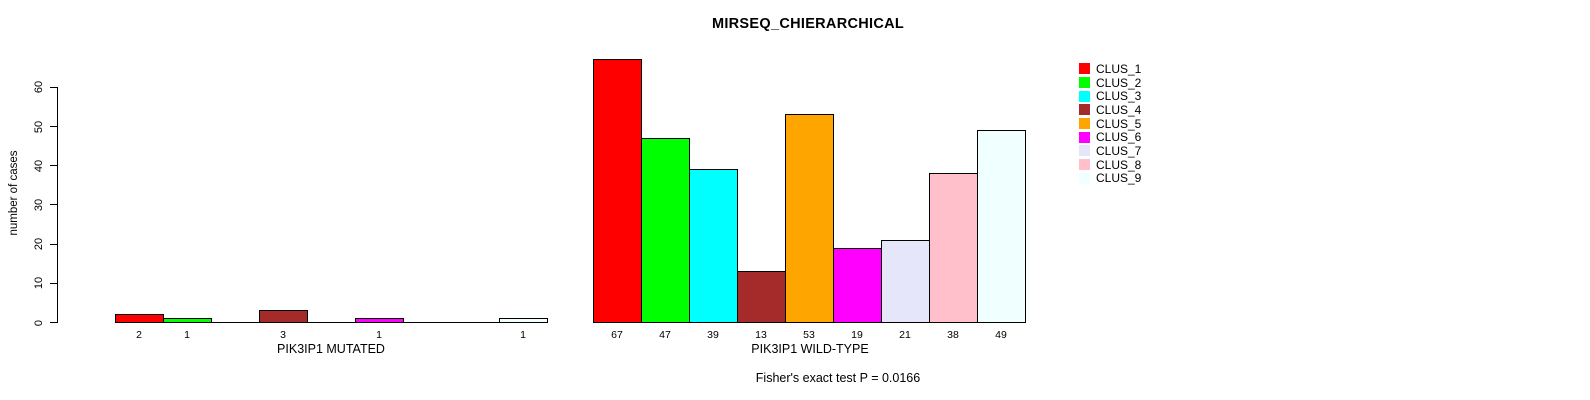  I want to click on legend-item: CLUS_7, so click(1110, 151).